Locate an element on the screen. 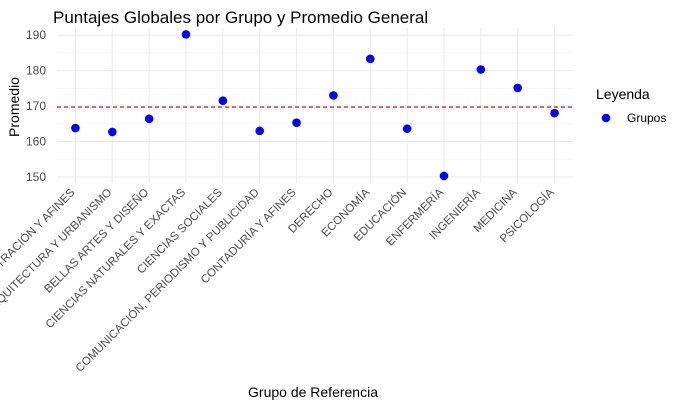  legend-key-grupos is located at coordinates (606, 118).